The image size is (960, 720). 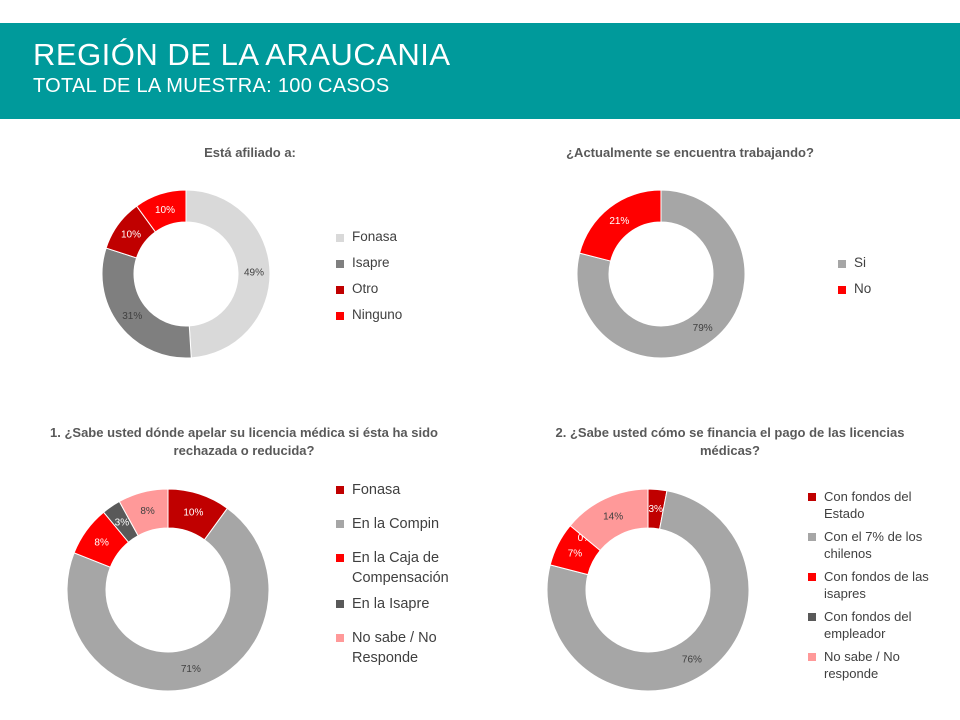 I want to click on donut-chart-apelar-licencia: 10% 71% 8% 3% 8%, so click(x=168, y=590).